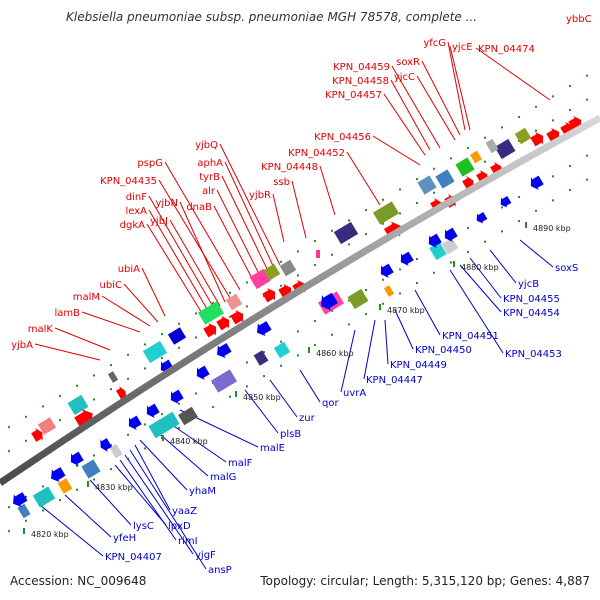  What do you see at coordinates (342, 137) in the screenshot?
I see `gene-label-KPN_04456: KPN_04456` at bounding box center [342, 137].